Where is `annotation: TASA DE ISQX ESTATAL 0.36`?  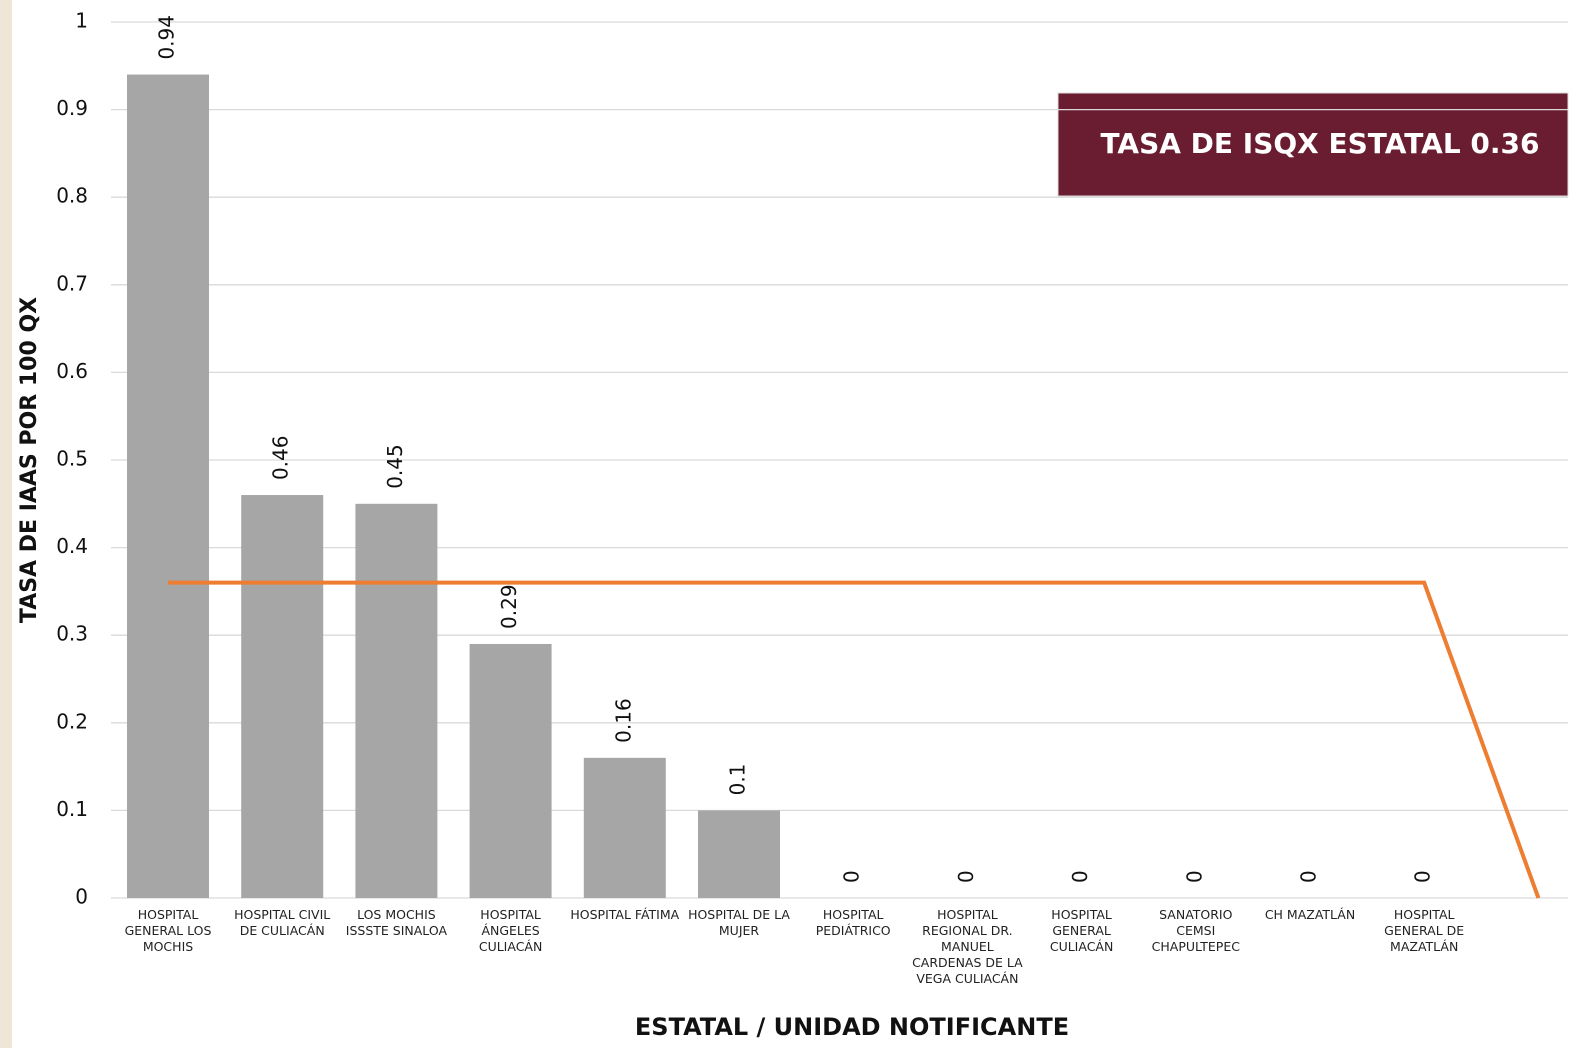
annotation: TASA DE ISQX ESTATAL 0.36 is located at coordinates (1319, 143).